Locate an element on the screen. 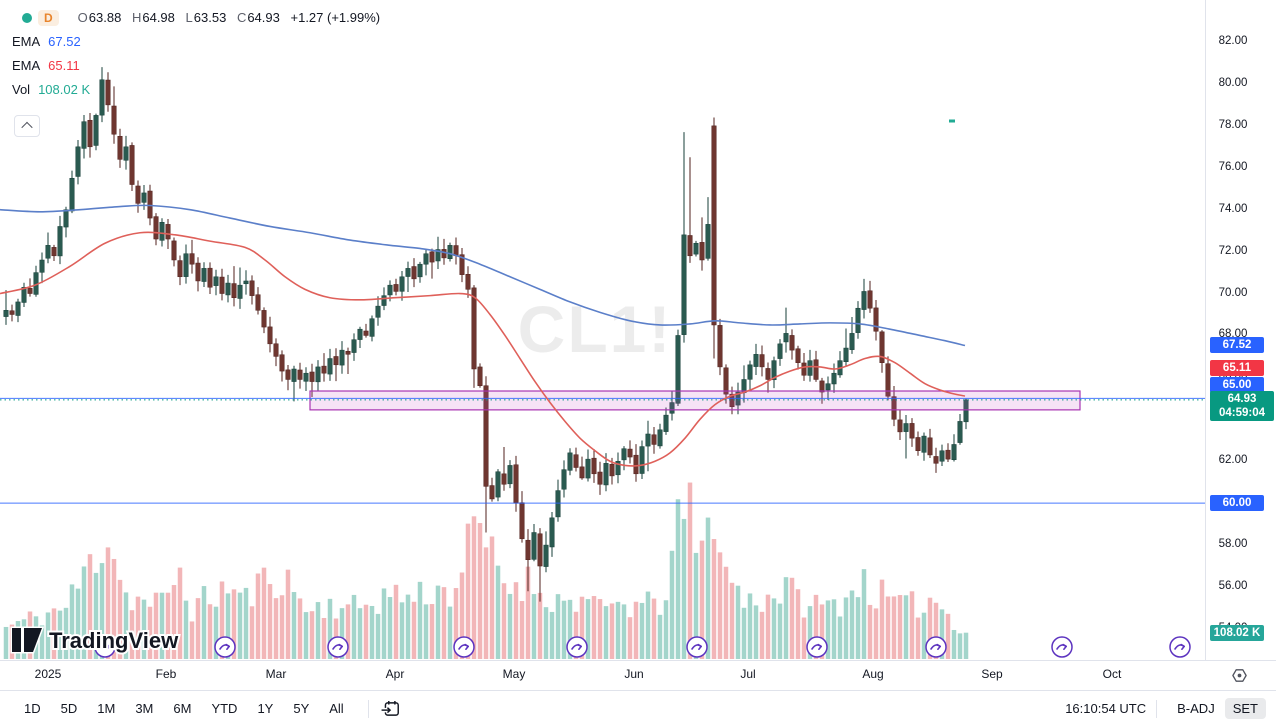 This screenshot has width=1276, height=726. high-label: H is located at coordinates (136, 17).